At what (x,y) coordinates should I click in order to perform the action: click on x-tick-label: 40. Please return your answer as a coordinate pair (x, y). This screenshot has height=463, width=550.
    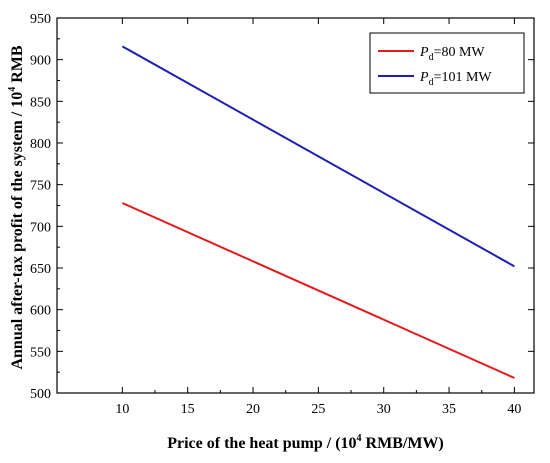
    Looking at the image, I should click on (514, 409).